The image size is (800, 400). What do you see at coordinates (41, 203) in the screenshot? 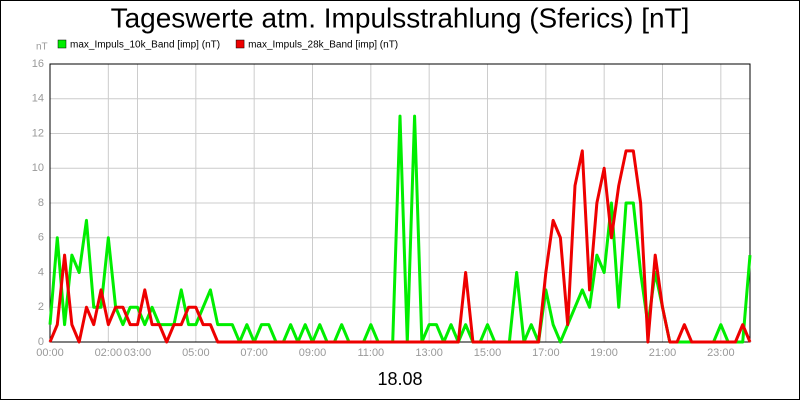
I see `y-tick-label: 8` at bounding box center [41, 203].